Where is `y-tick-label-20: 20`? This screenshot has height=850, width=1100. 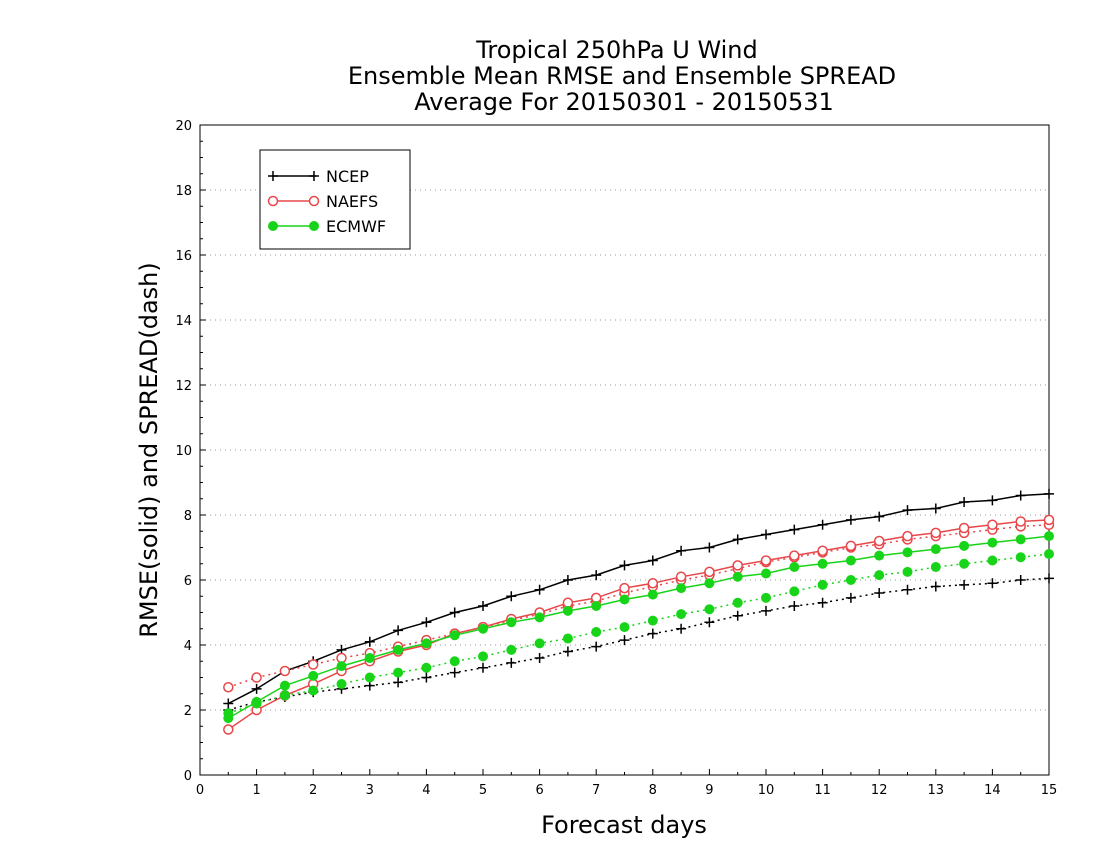 y-tick-label-20: 20 is located at coordinates (183, 126).